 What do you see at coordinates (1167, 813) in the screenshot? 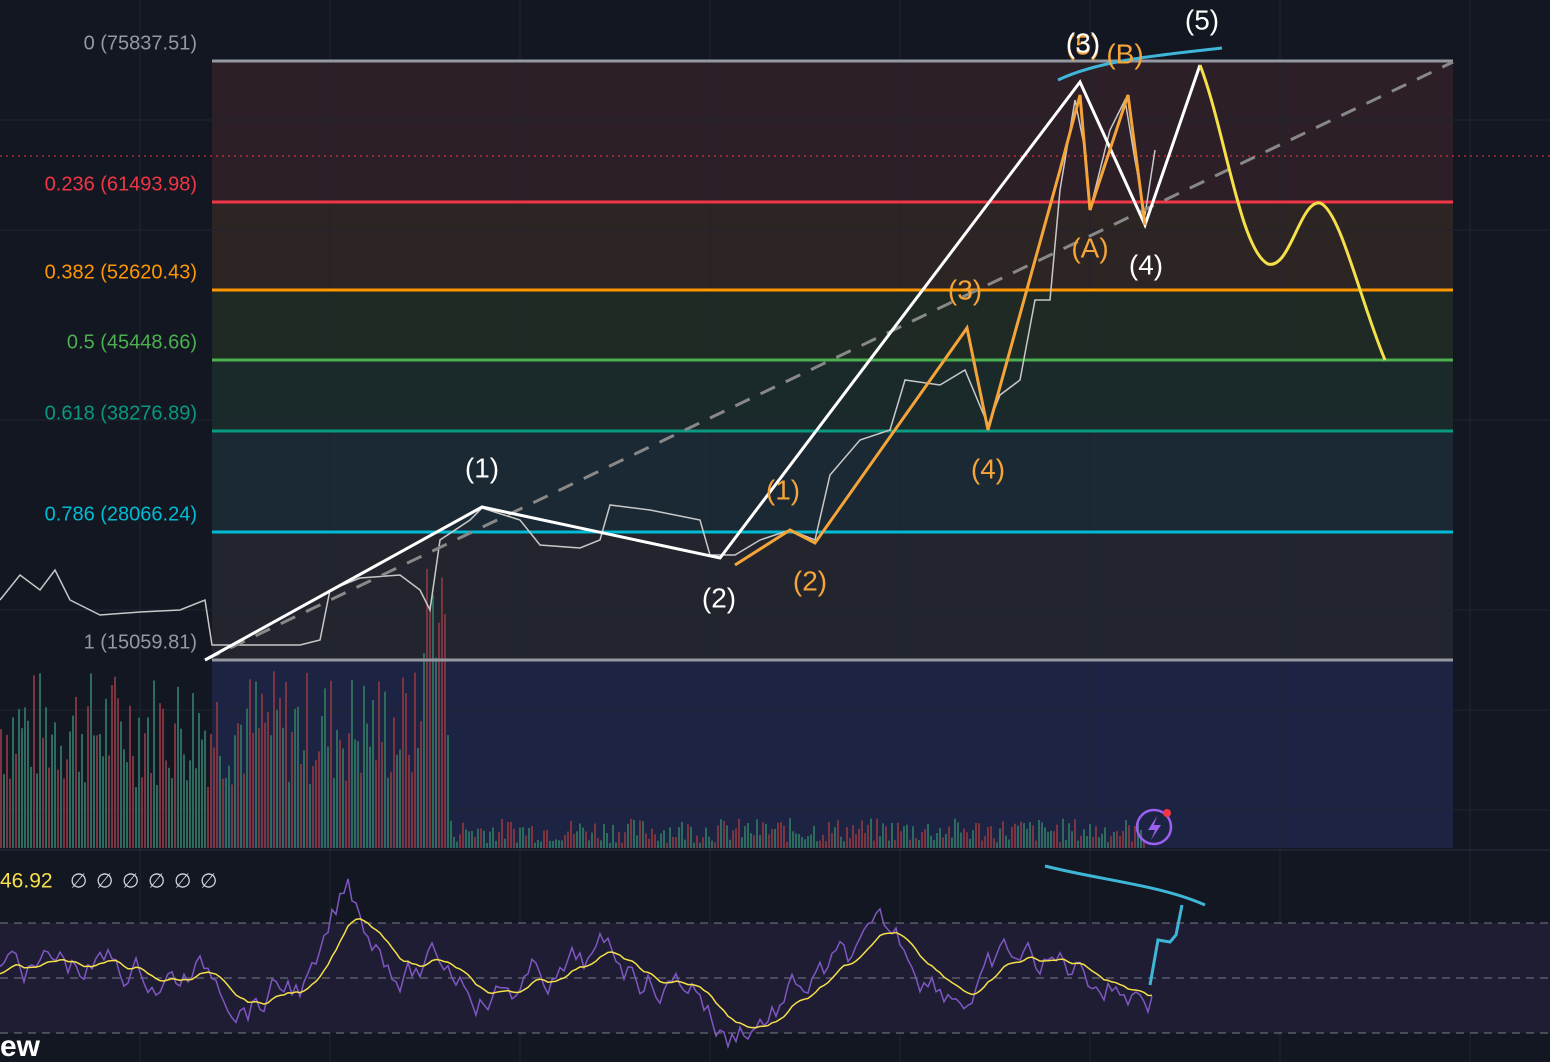
I see `alert-dot` at bounding box center [1167, 813].